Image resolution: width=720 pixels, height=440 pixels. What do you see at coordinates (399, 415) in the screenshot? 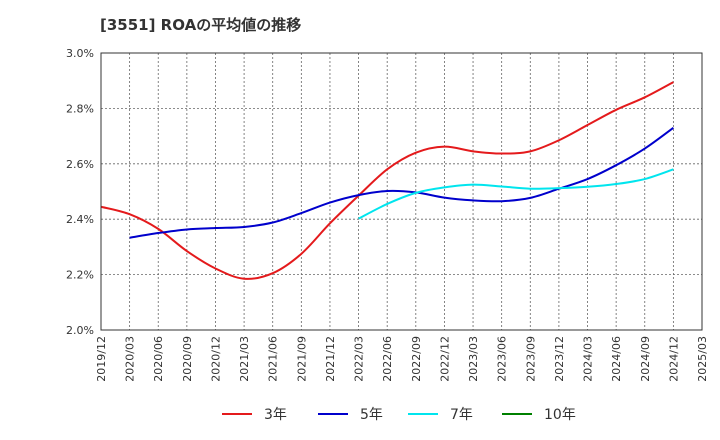
I see `legend: 3年 5年 7年 10年` at bounding box center [399, 415].